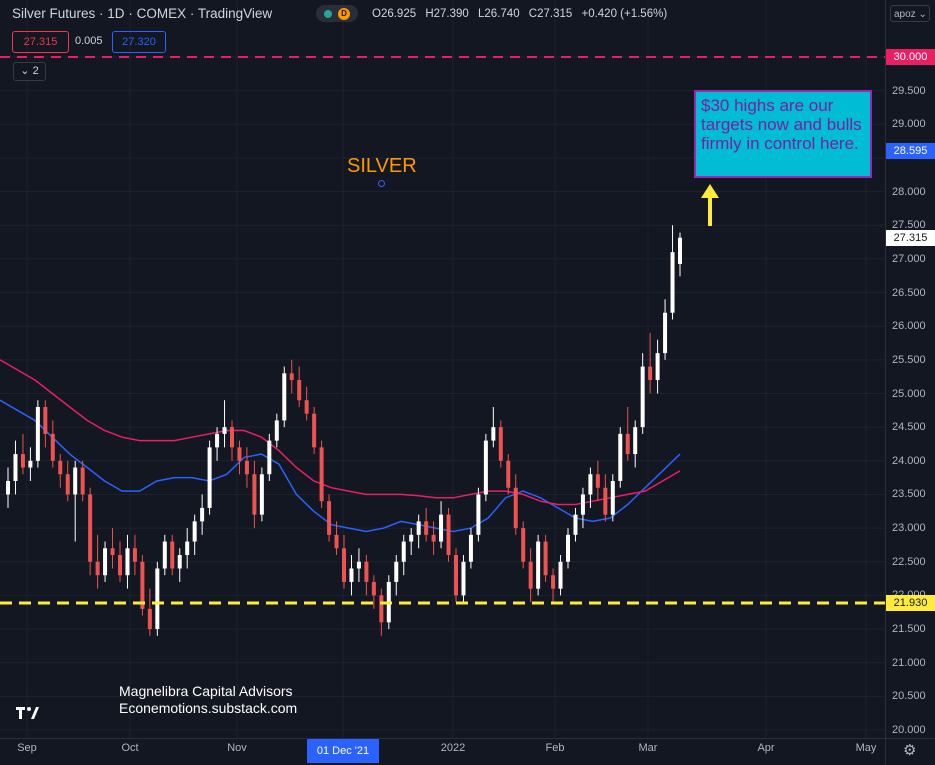  I want to click on settings-gear-icon: ⚙, so click(910, 750).